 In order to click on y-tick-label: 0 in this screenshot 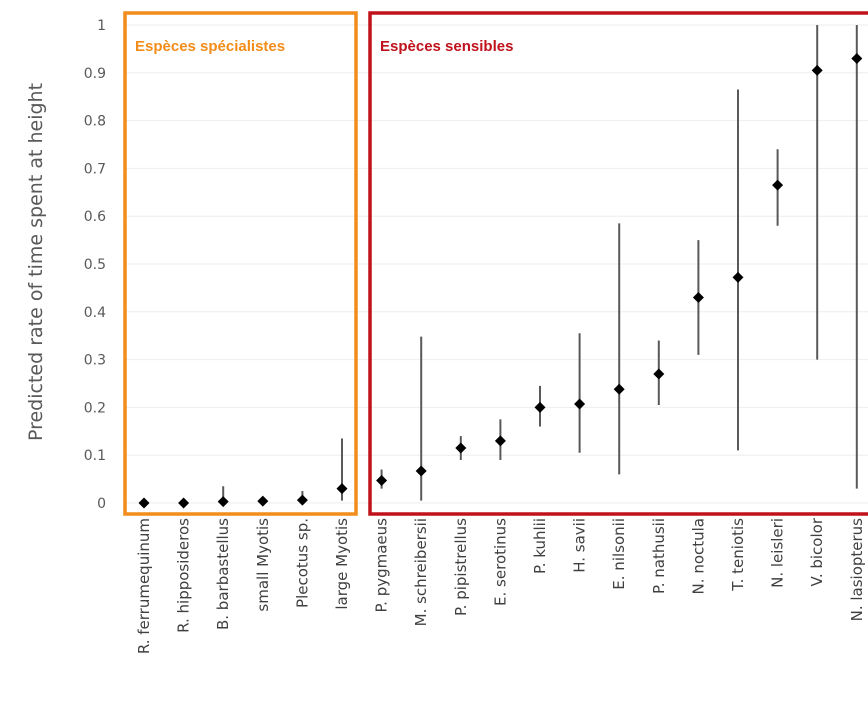, I will do `click(101, 504)`.